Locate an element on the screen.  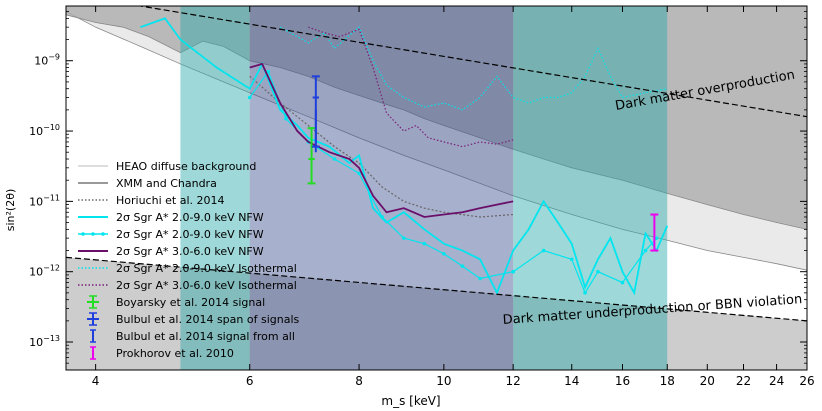
legend-label-0: HEAO diffuse background is located at coordinates (186, 166).